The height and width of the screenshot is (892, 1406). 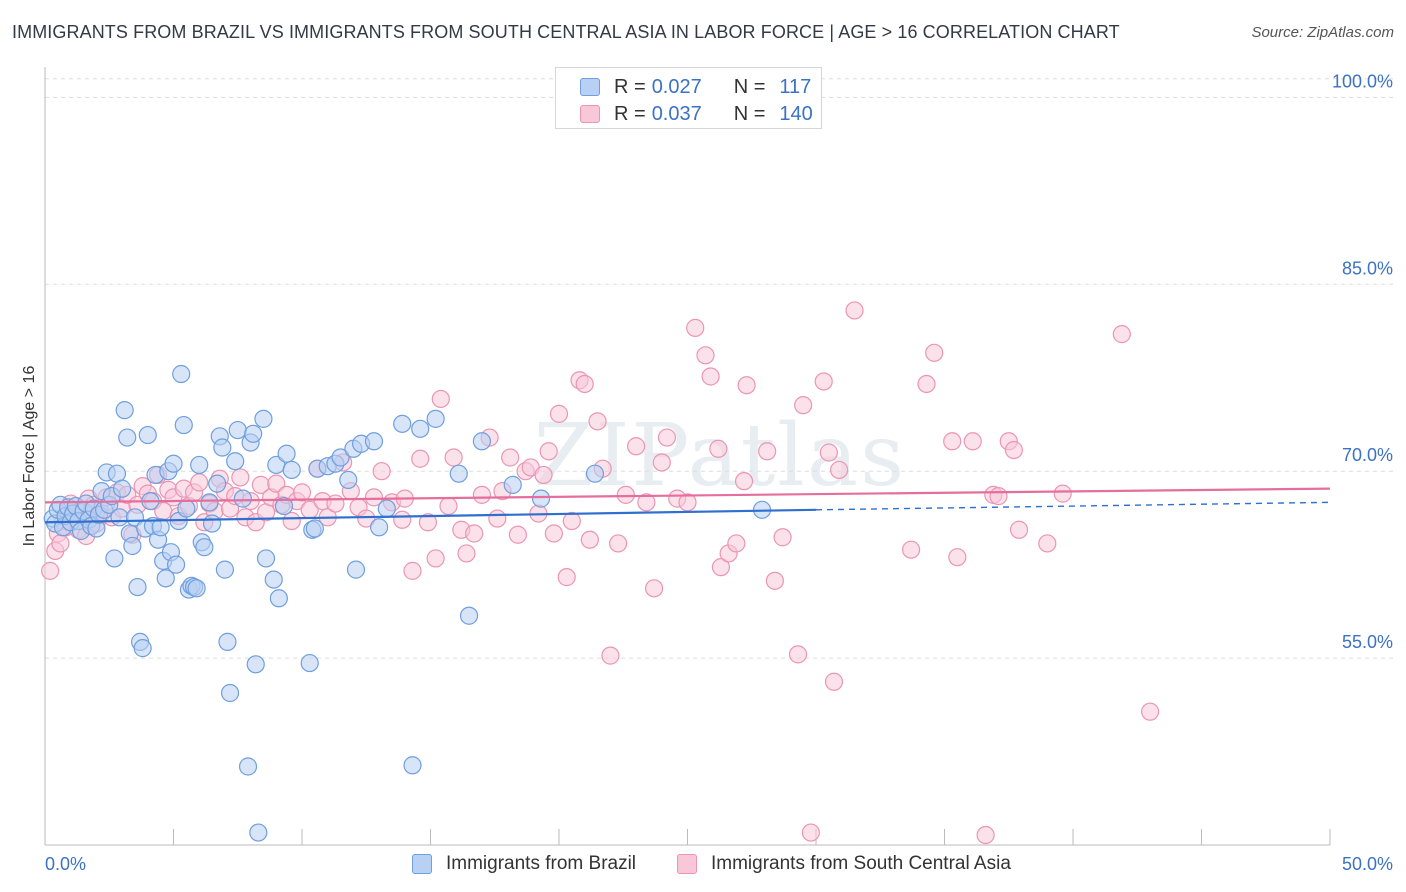 I want to click on legend: R = 0.027 N = 117 R = 0.037 N = 140, so click(x=688, y=98).